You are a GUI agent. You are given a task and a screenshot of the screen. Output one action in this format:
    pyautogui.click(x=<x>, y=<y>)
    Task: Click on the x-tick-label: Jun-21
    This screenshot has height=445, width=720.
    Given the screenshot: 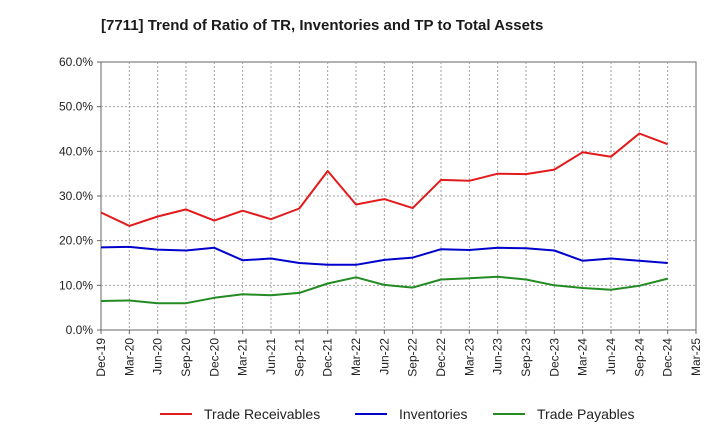 What is the action you would take?
    pyautogui.click(x=271, y=356)
    